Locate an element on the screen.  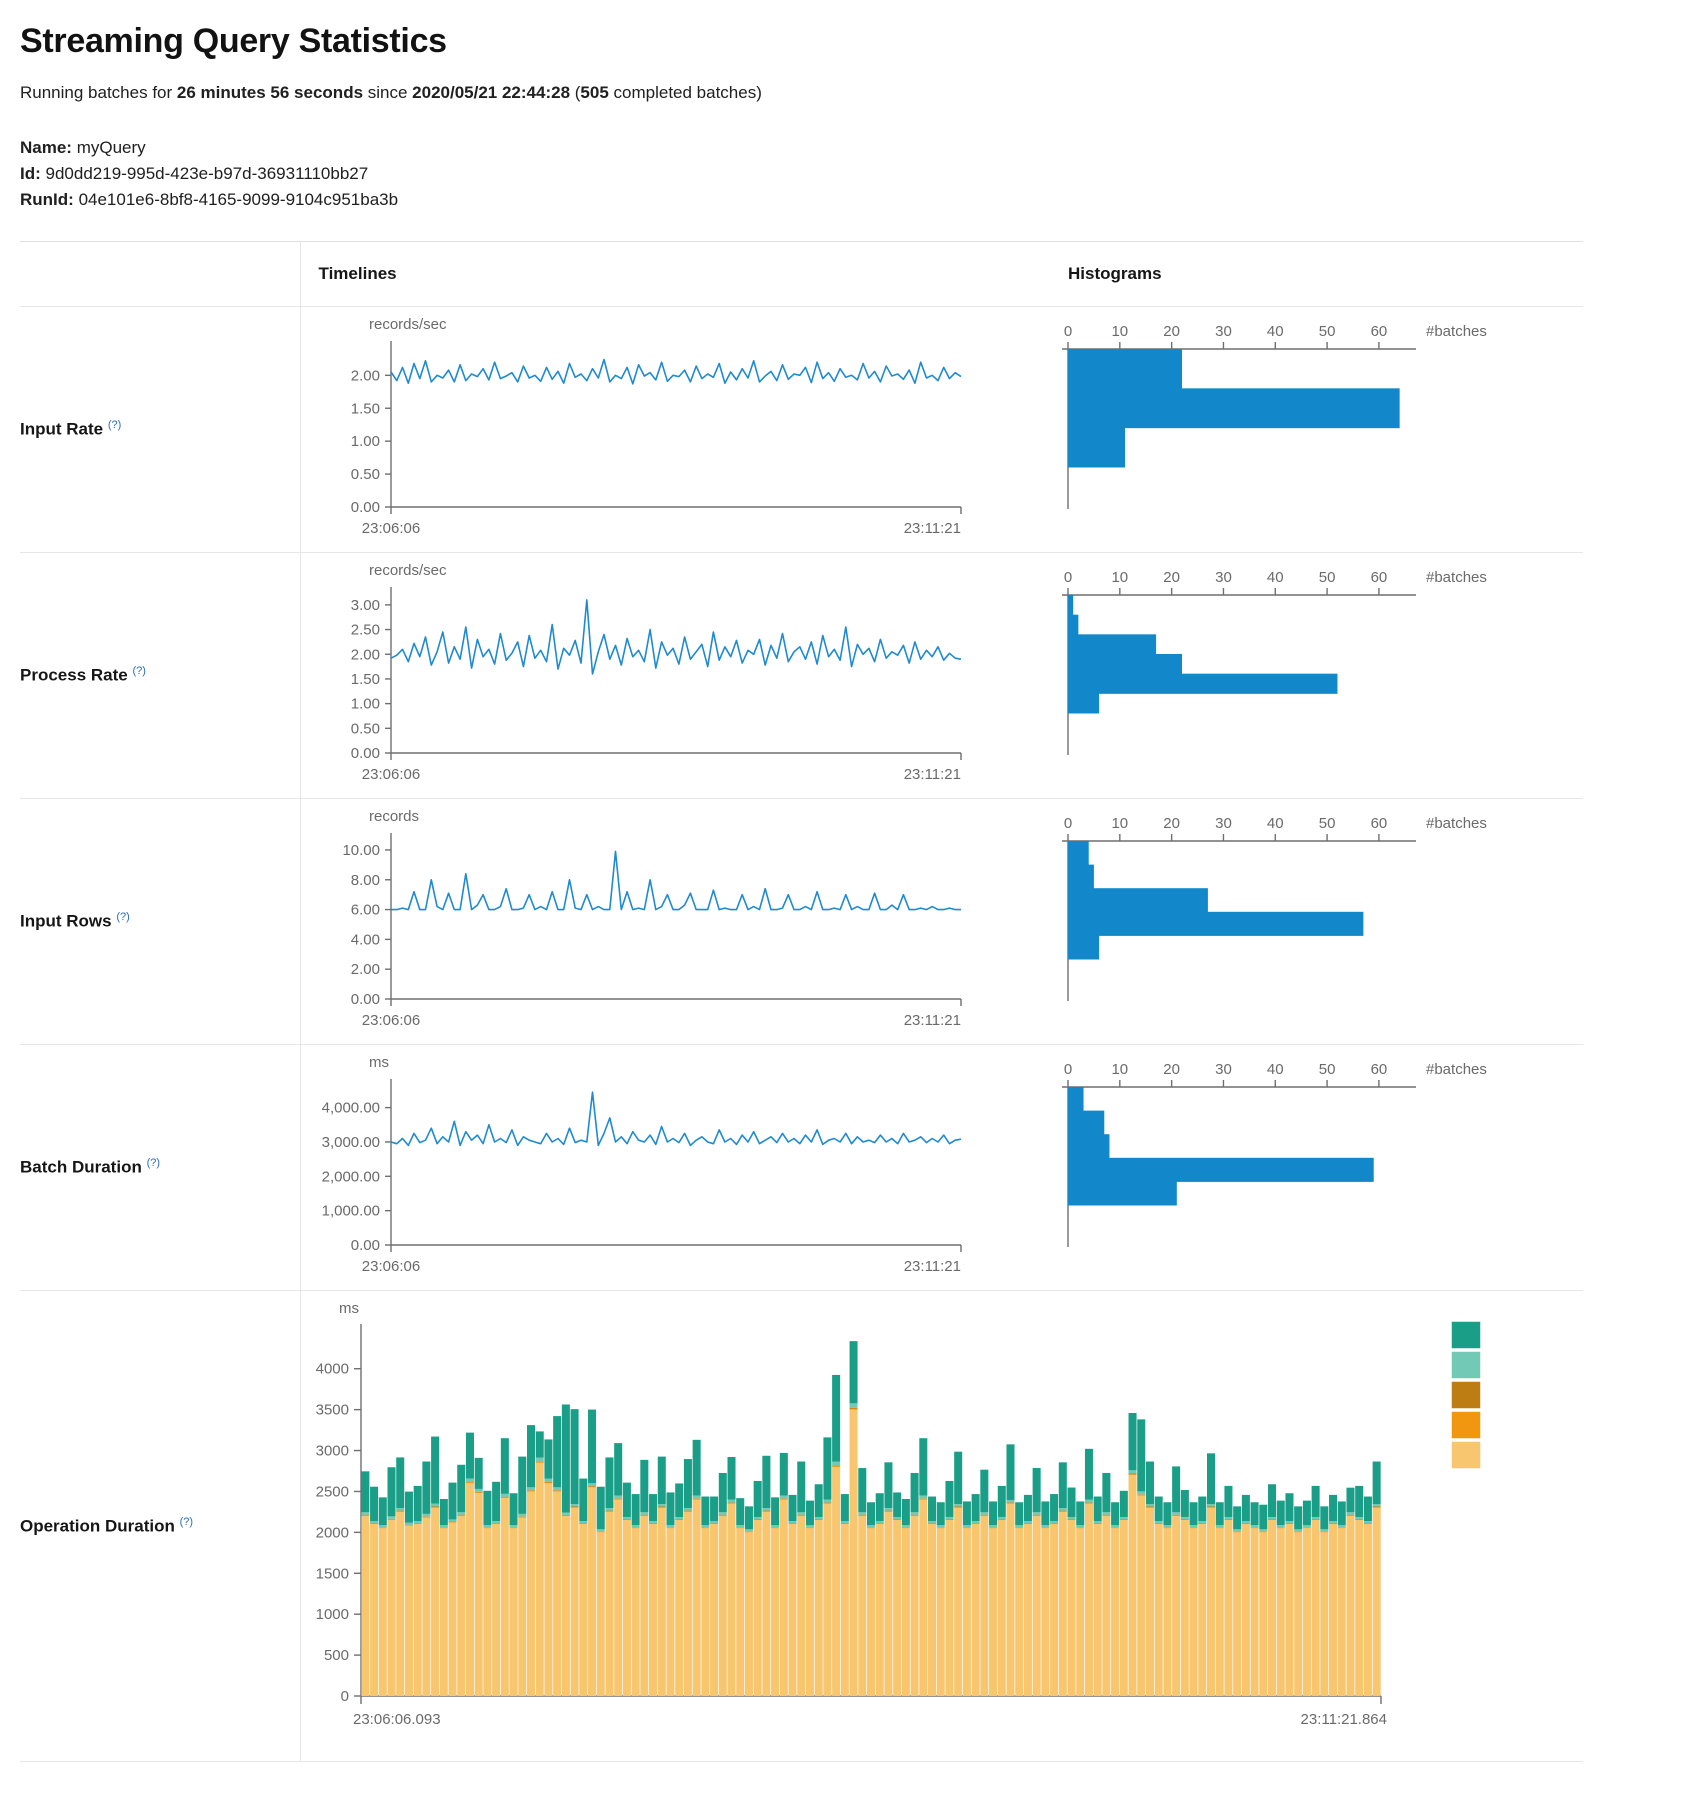
y-tick-label: 8.00 is located at coordinates (364, 880).